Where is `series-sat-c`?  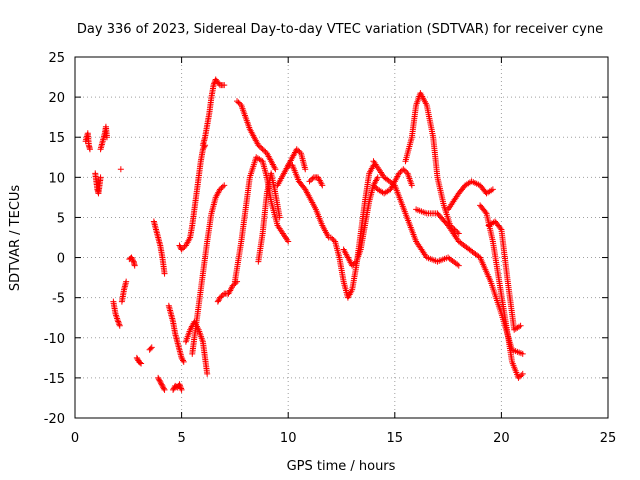 series-sat-c is located at coordinates (103, 138).